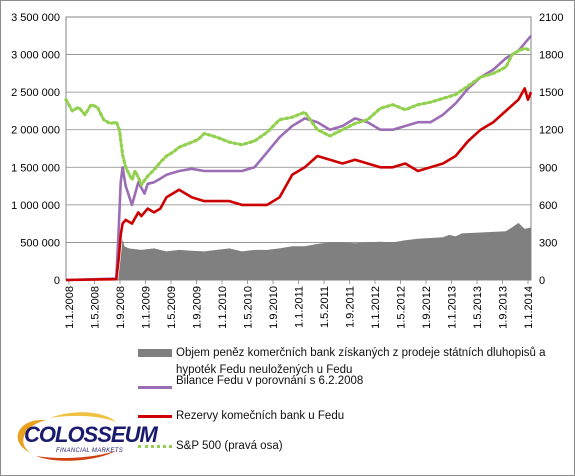 The image size is (575, 476). What do you see at coordinates (325, 307) in the screenshot?
I see `x-tick-label: 1.5.2011` at bounding box center [325, 307].